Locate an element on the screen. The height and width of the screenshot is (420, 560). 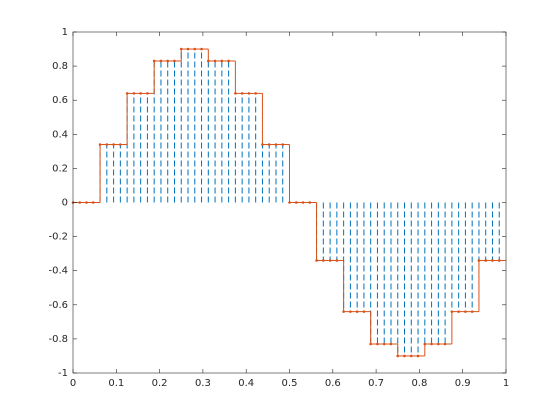
y-tick-label: 0.2 is located at coordinates (60, 168).